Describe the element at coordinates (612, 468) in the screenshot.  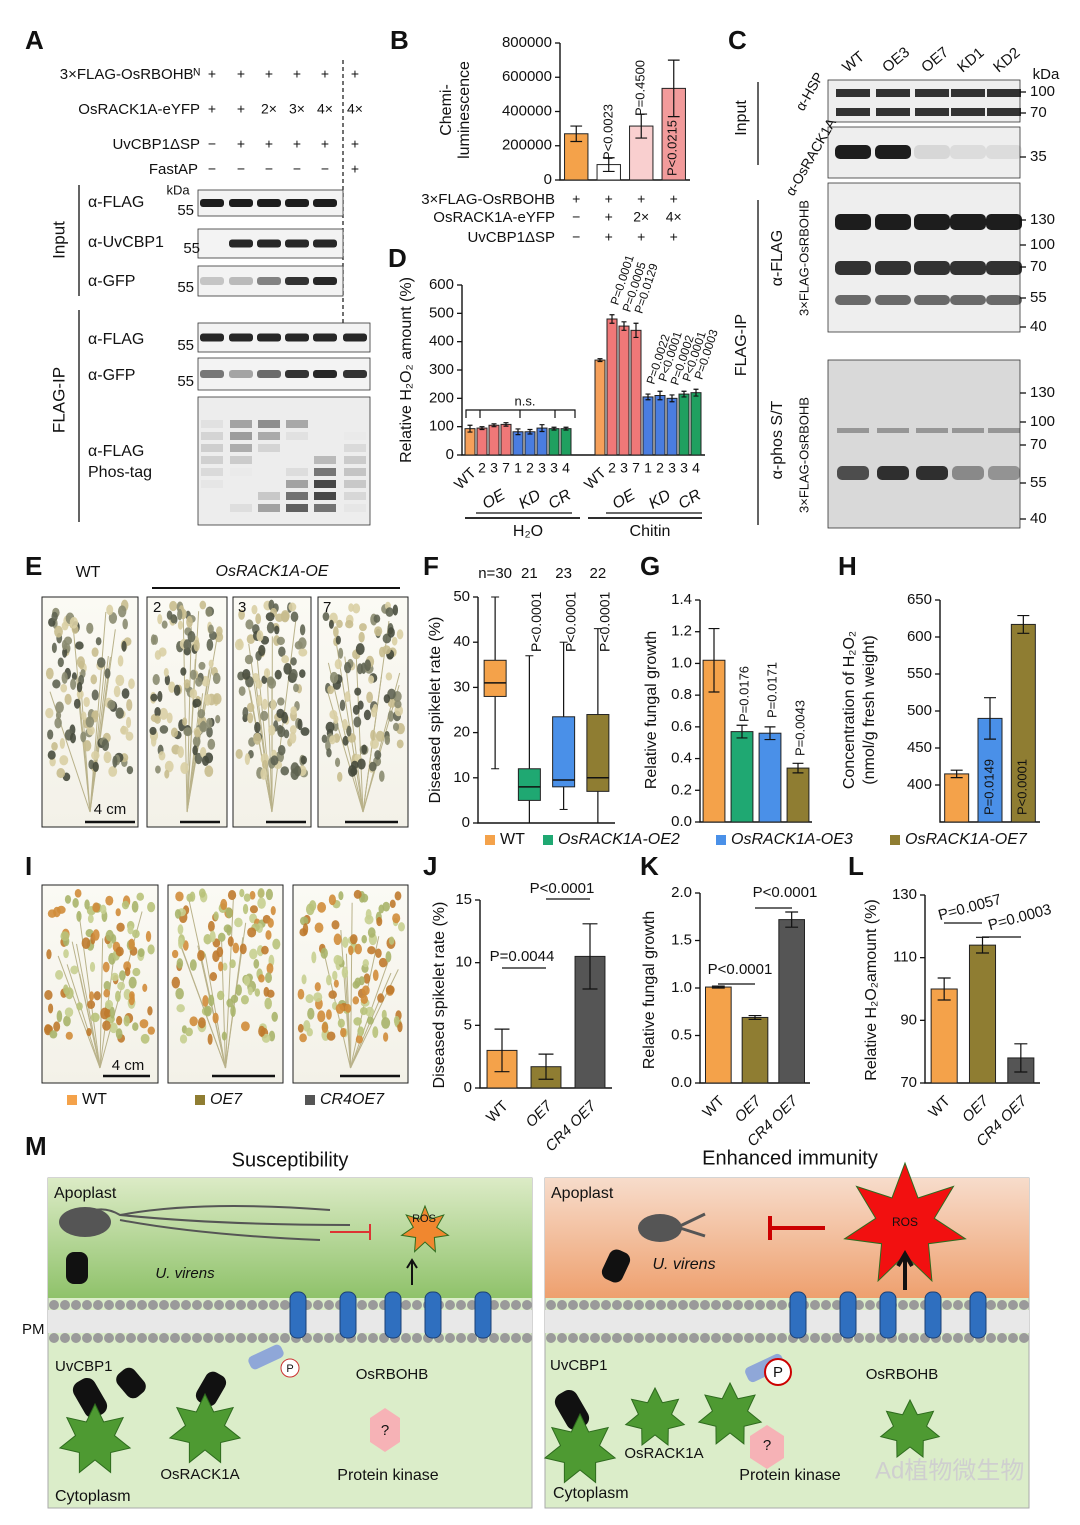
I see `x-tick-label: 2` at that location.